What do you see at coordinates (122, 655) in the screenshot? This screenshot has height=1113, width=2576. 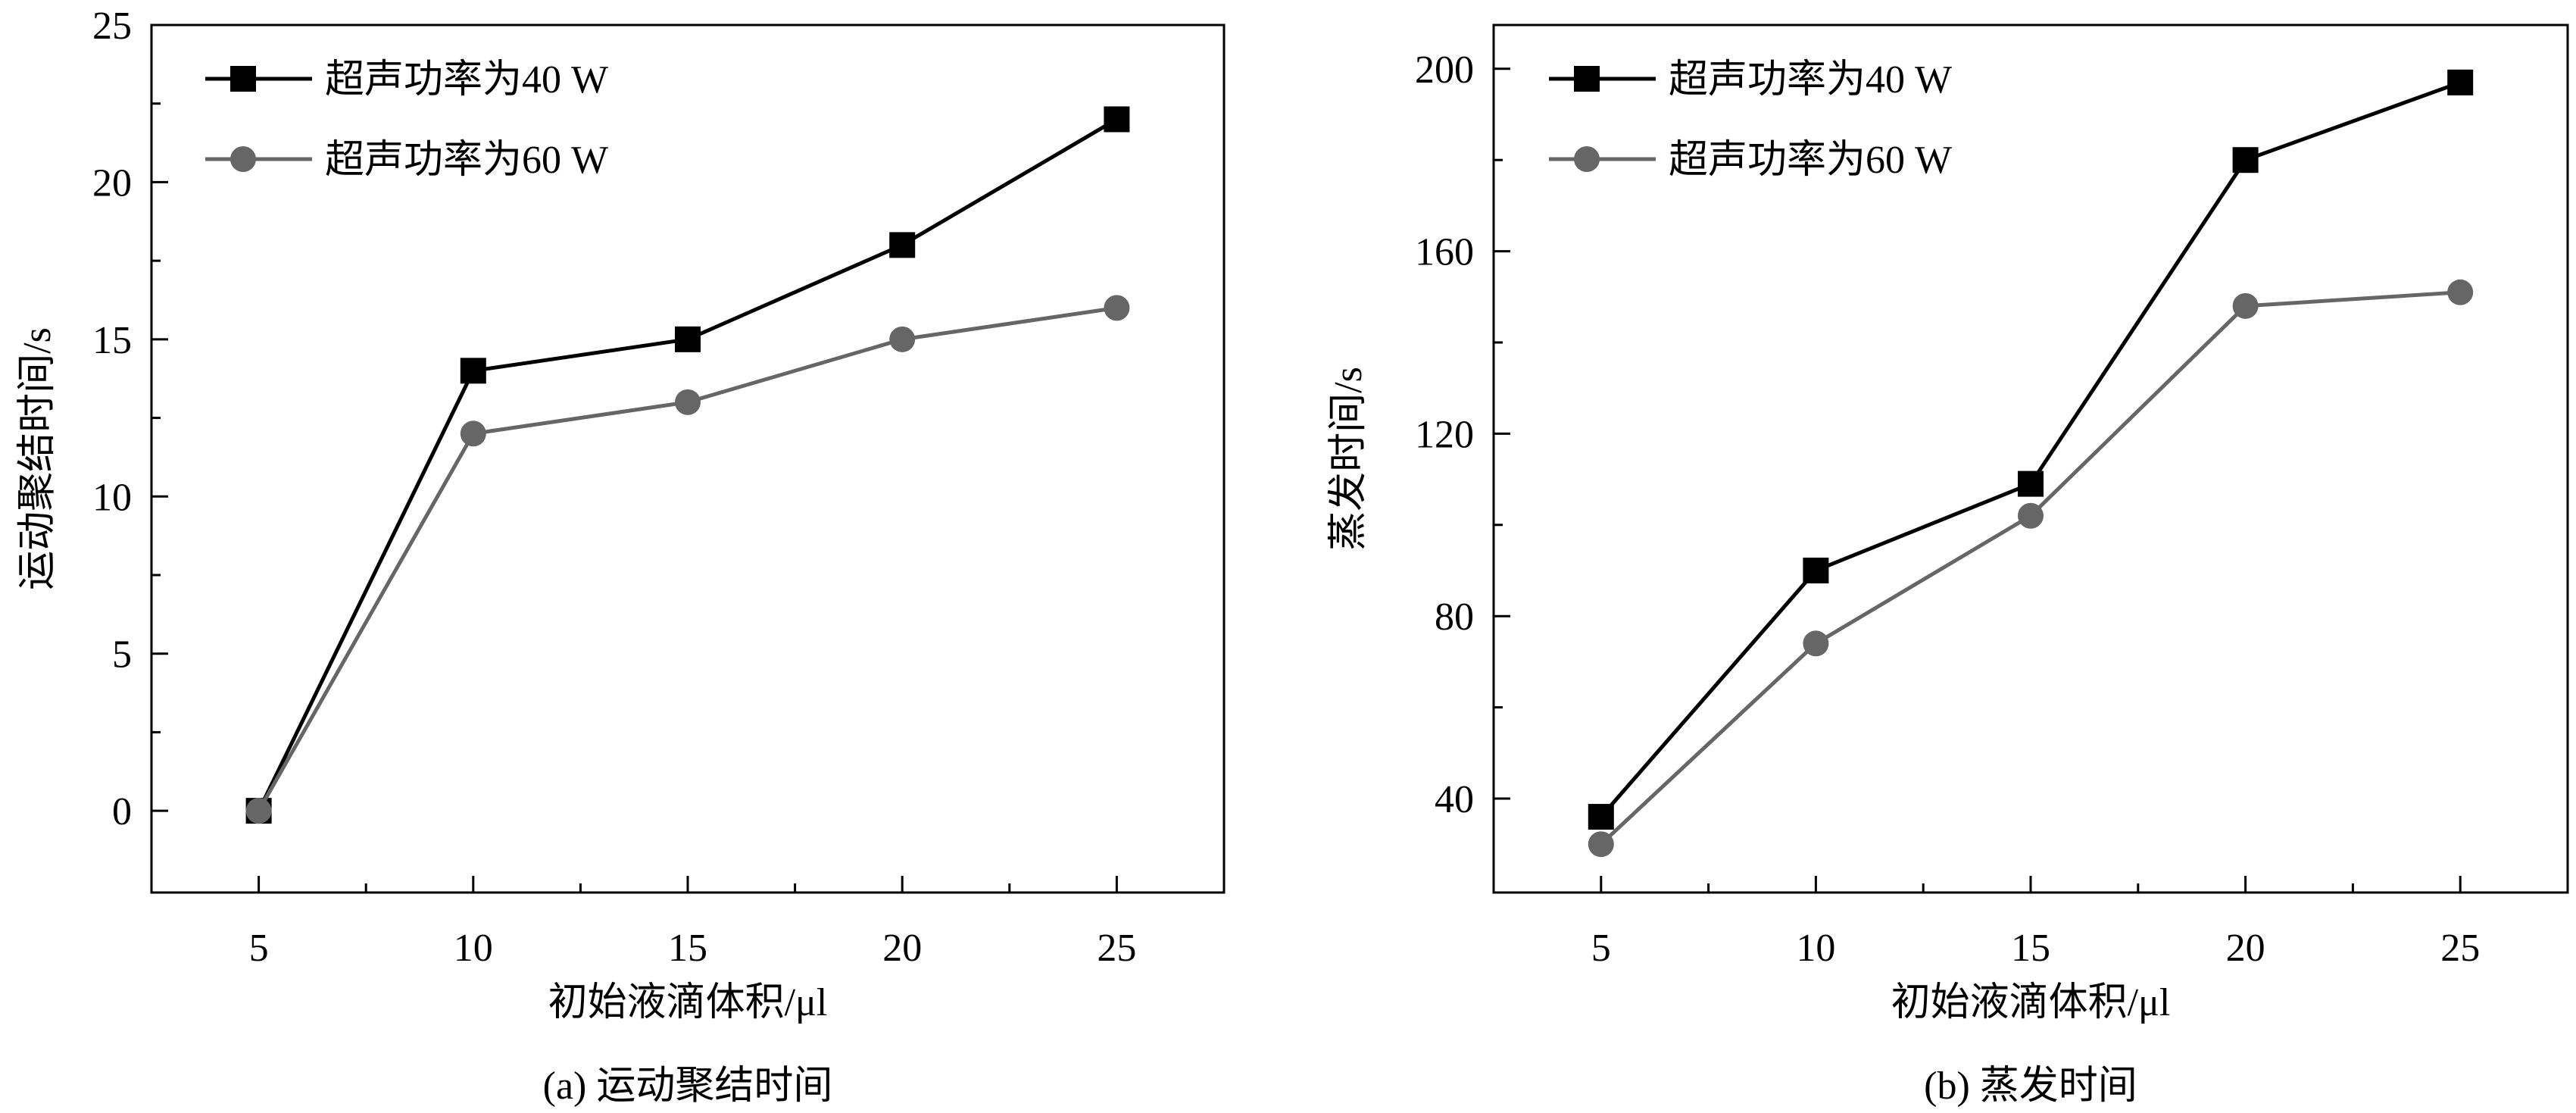 I see `y-tick-label: 5` at bounding box center [122, 655].